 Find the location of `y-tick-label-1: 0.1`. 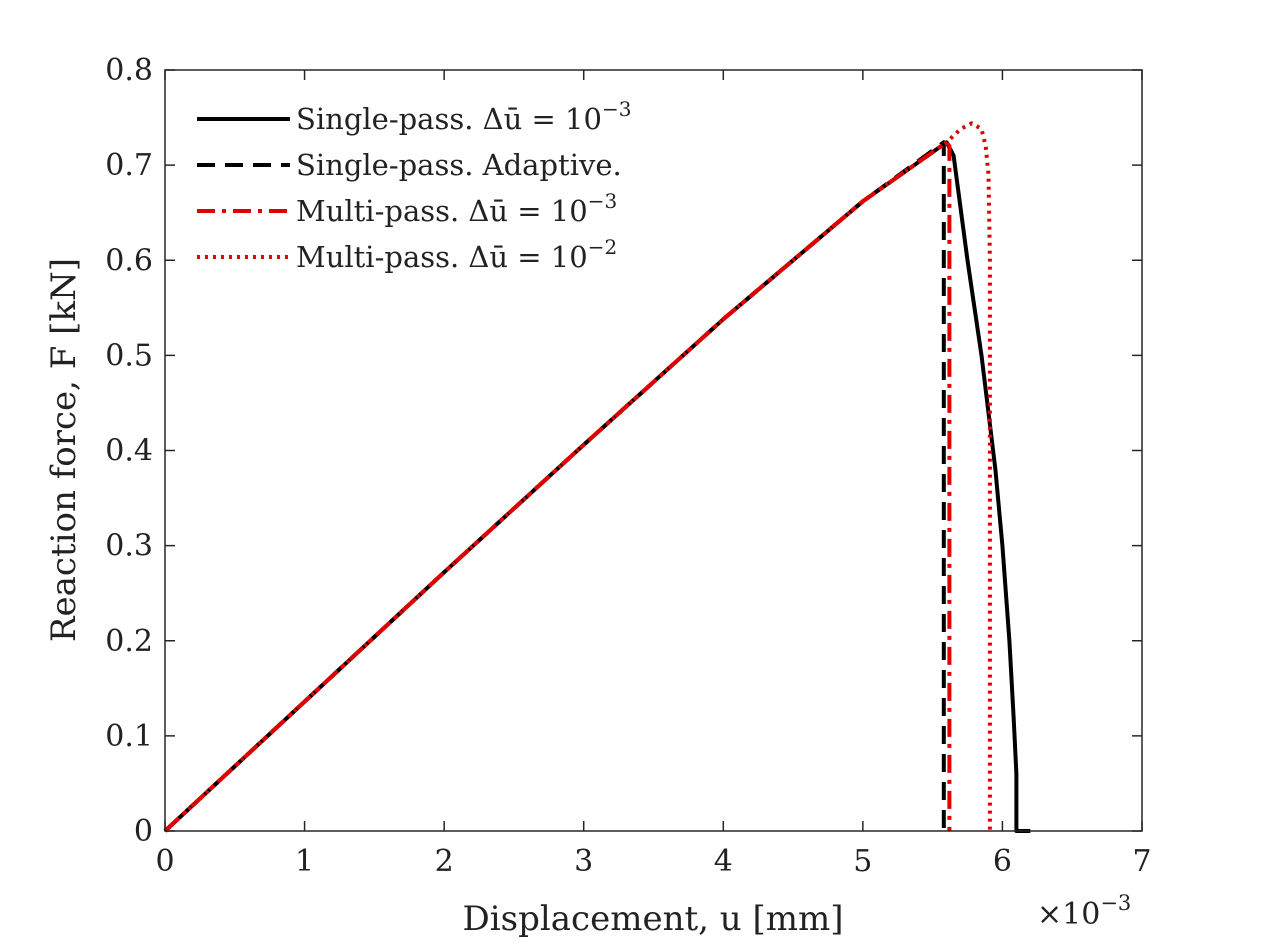

y-tick-label-1: 0.1 is located at coordinates (129, 736).